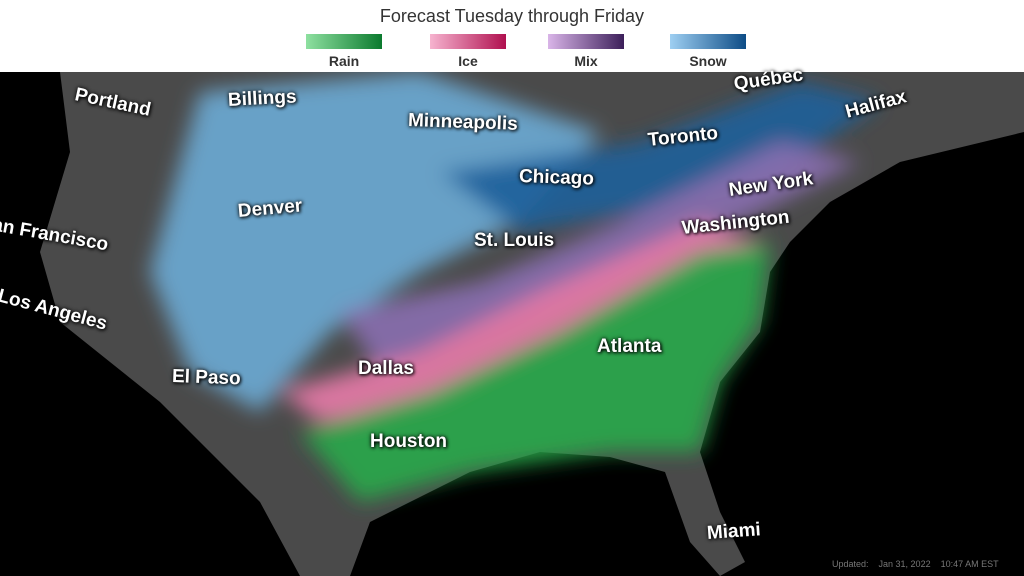 The width and height of the screenshot is (1024, 576). What do you see at coordinates (463, 122) in the screenshot?
I see `city-label: Minneapolis` at bounding box center [463, 122].